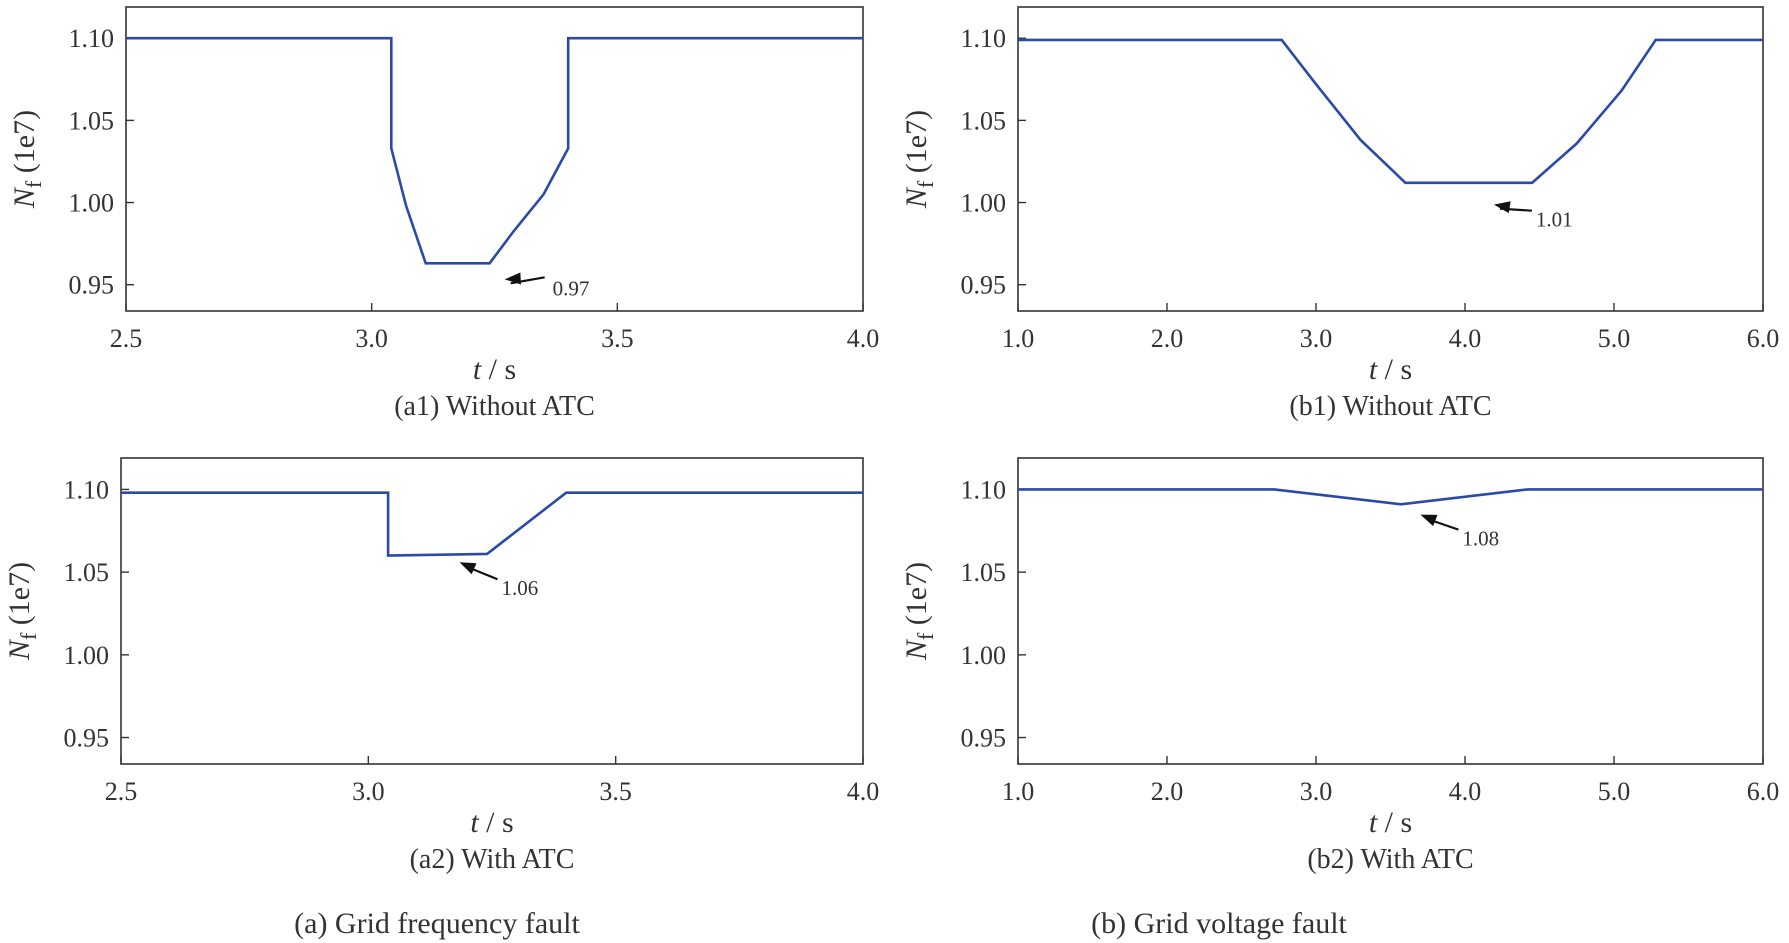 This screenshot has height=943, width=1789. I want to click on group-caption-a: (a) Grid frequency fault, so click(437, 923).